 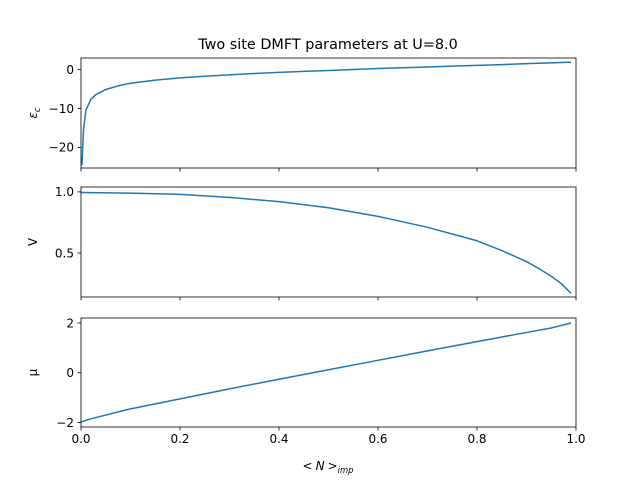 What do you see at coordinates (65, 423) in the screenshot?
I see `y-tick-label: −2` at bounding box center [65, 423].